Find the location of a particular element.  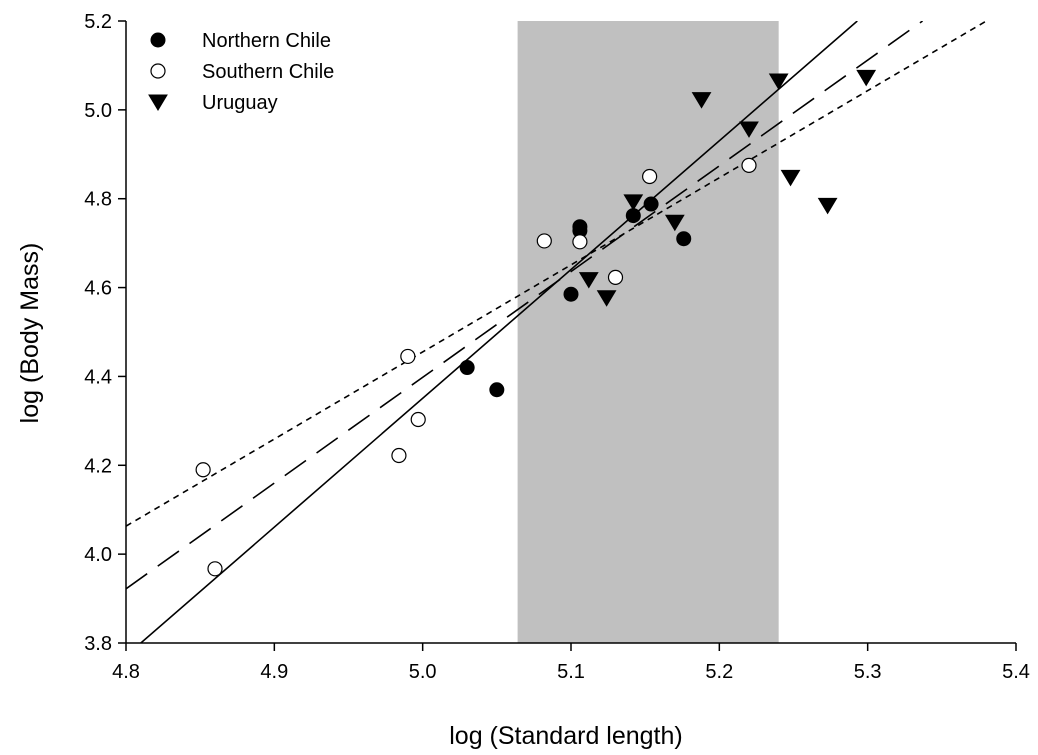

x-tick-label: 5.1 is located at coordinates (571, 672).